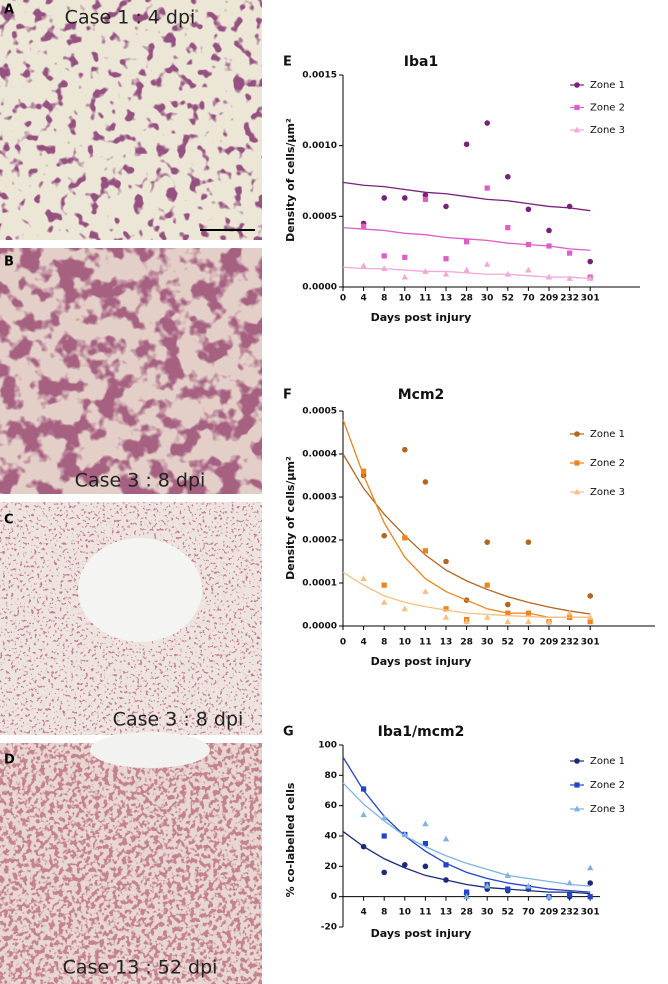 The image size is (668, 984). What do you see at coordinates (319, 584) in the screenshot?
I see `y-tick-label: 0.0001` at bounding box center [319, 584].